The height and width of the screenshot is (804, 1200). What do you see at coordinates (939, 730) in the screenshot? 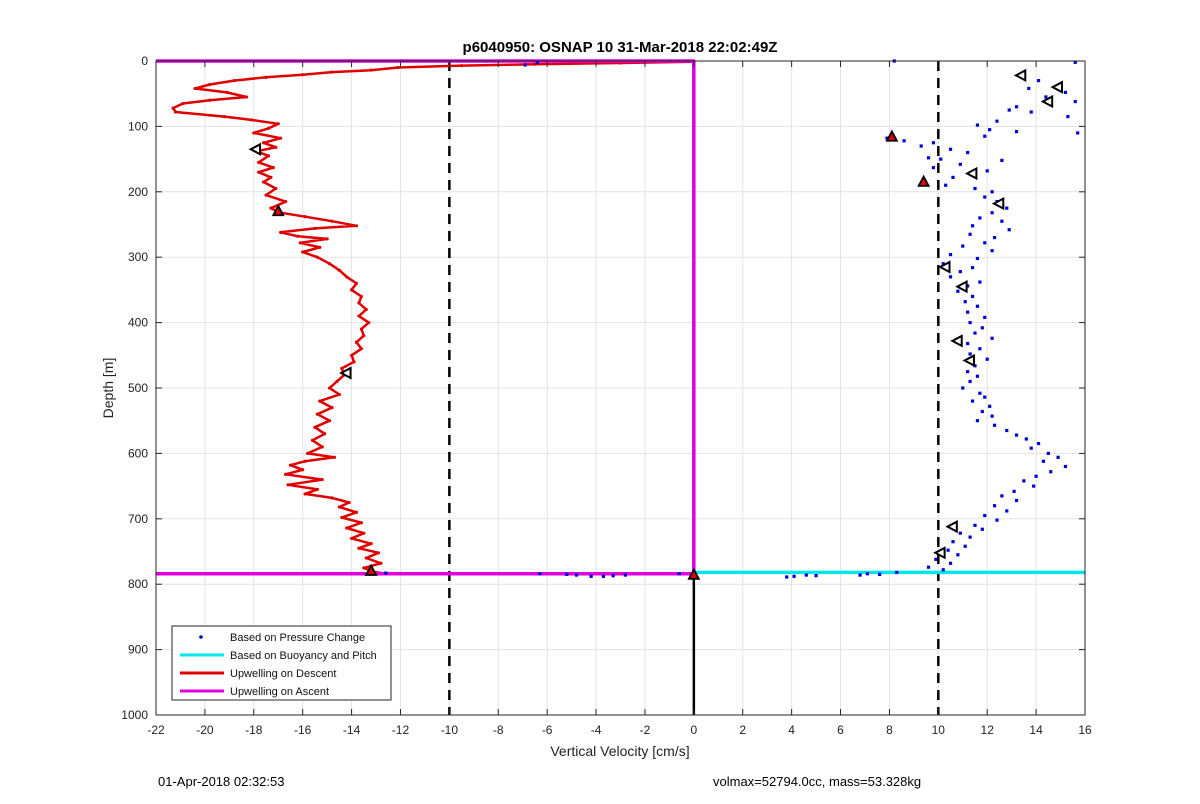
I see `x-tick-label: 10` at bounding box center [939, 730].